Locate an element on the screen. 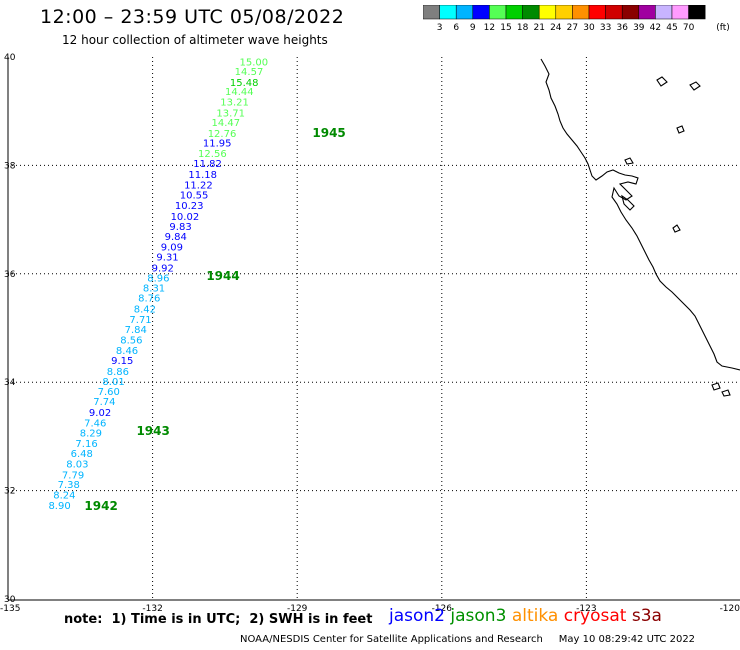 The width and height of the screenshot is (740, 650). wave-height-colorbar: 3 6 9 12 15 18 21 24 27 30 33 36 39 42 45 70 (ft) is located at coordinates (576, 19).